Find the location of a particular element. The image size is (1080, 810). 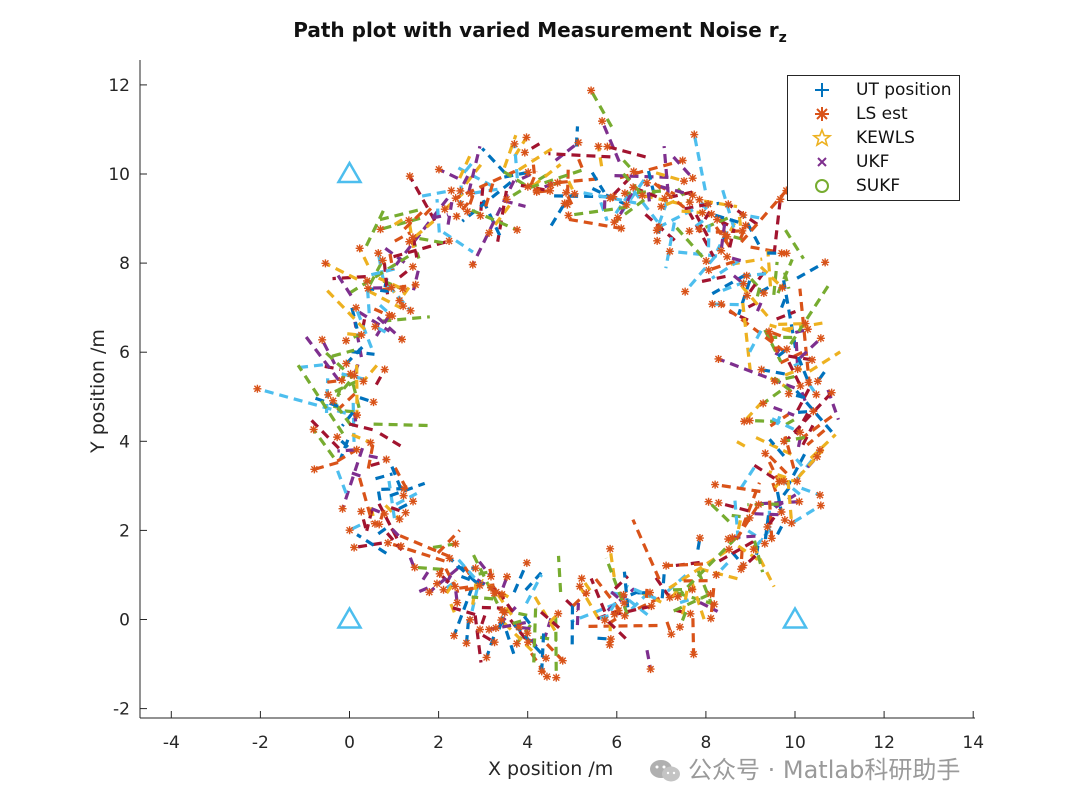

x-marker-icon is located at coordinates (822, 162).